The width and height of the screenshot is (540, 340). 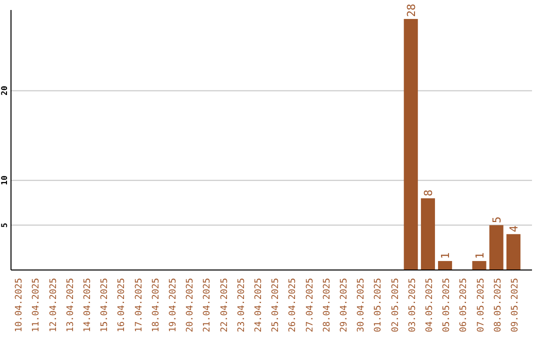 I want to click on x-tick-label: 27.04.2025, so click(x=310, y=305).